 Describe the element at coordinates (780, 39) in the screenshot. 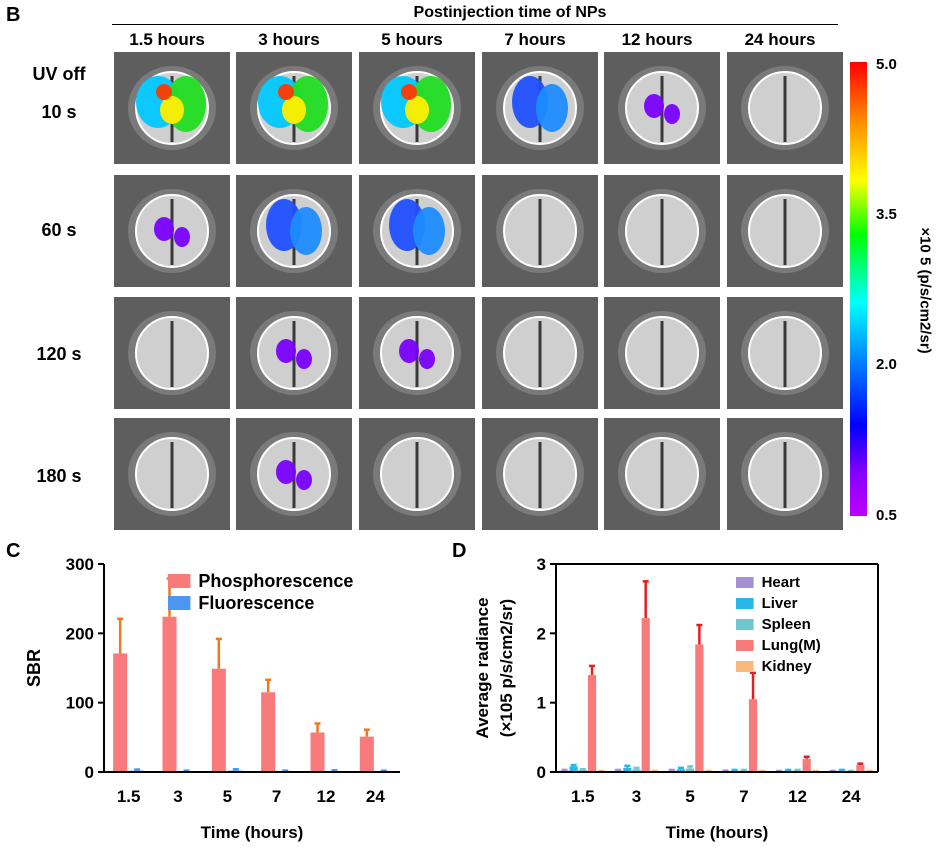

I see `column-header: 24 hours` at that location.